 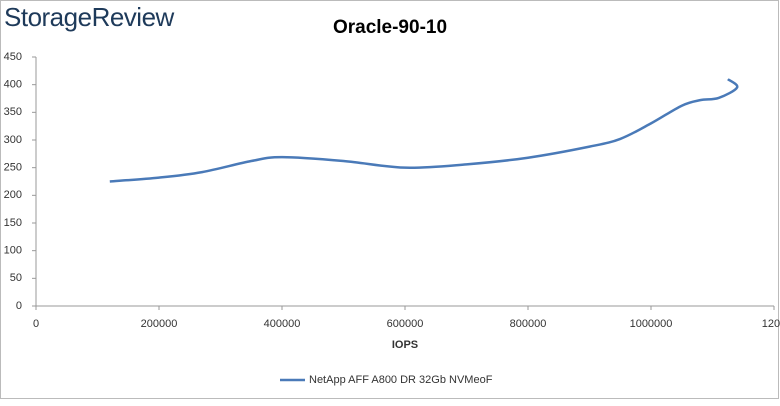 What do you see at coordinates (13, 140) in the screenshot?
I see `y-tick-label: 300` at bounding box center [13, 140].